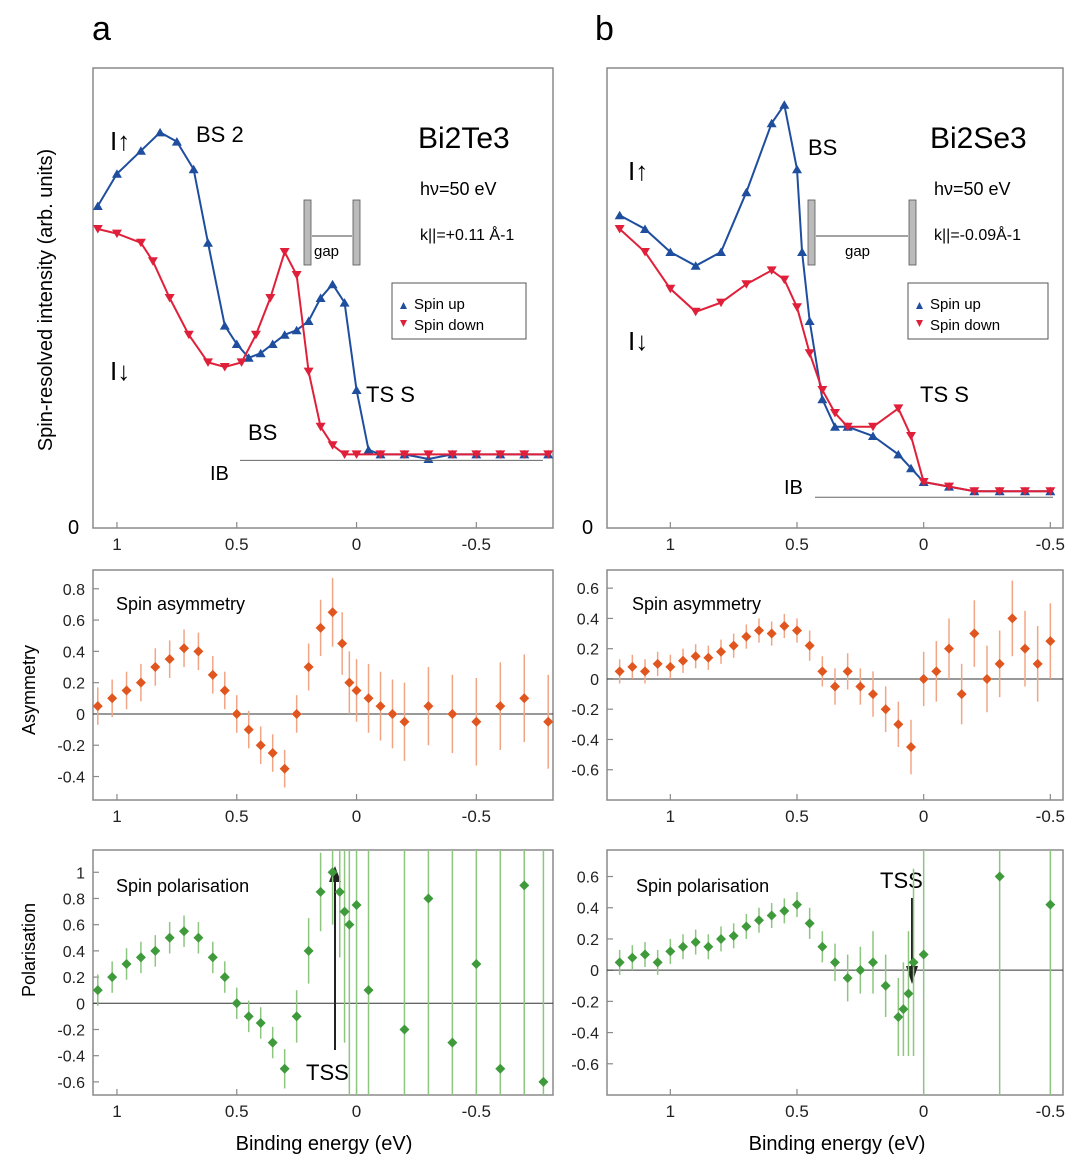  I want to click on y-tick-label-a-polarisation-2: -0.2, so click(71, 1030).